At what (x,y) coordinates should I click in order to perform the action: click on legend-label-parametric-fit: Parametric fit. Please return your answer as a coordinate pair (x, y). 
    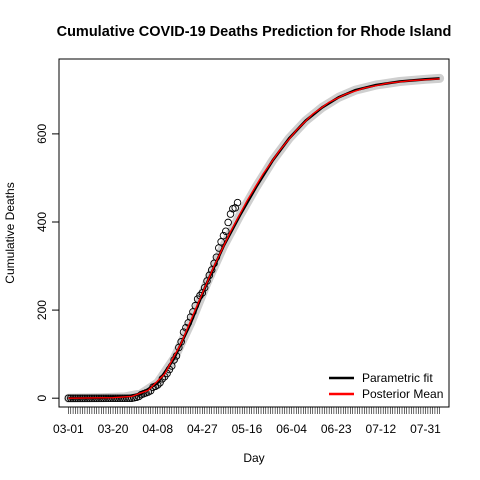
    Looking at the image, I should click on (397, 378).